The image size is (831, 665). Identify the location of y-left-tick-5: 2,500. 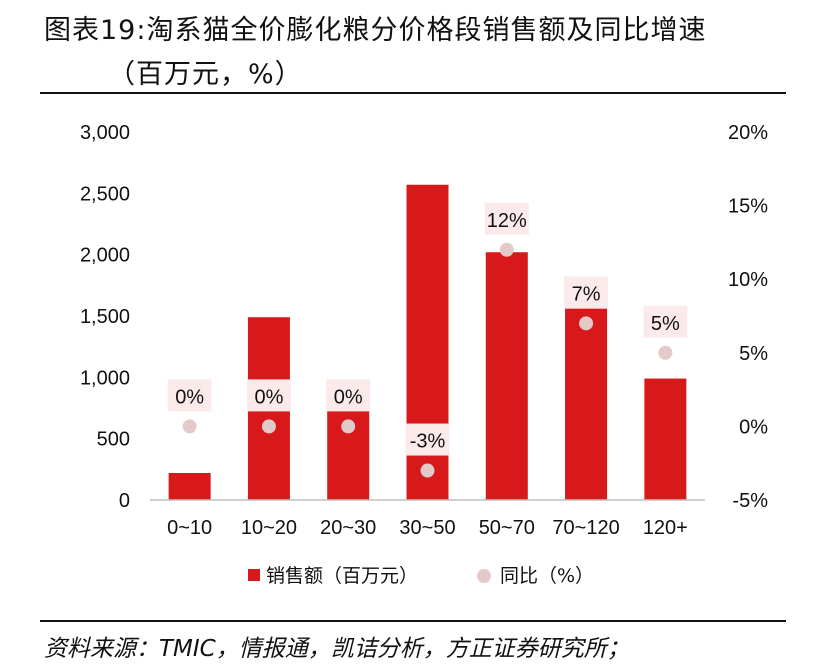
(105, 194).